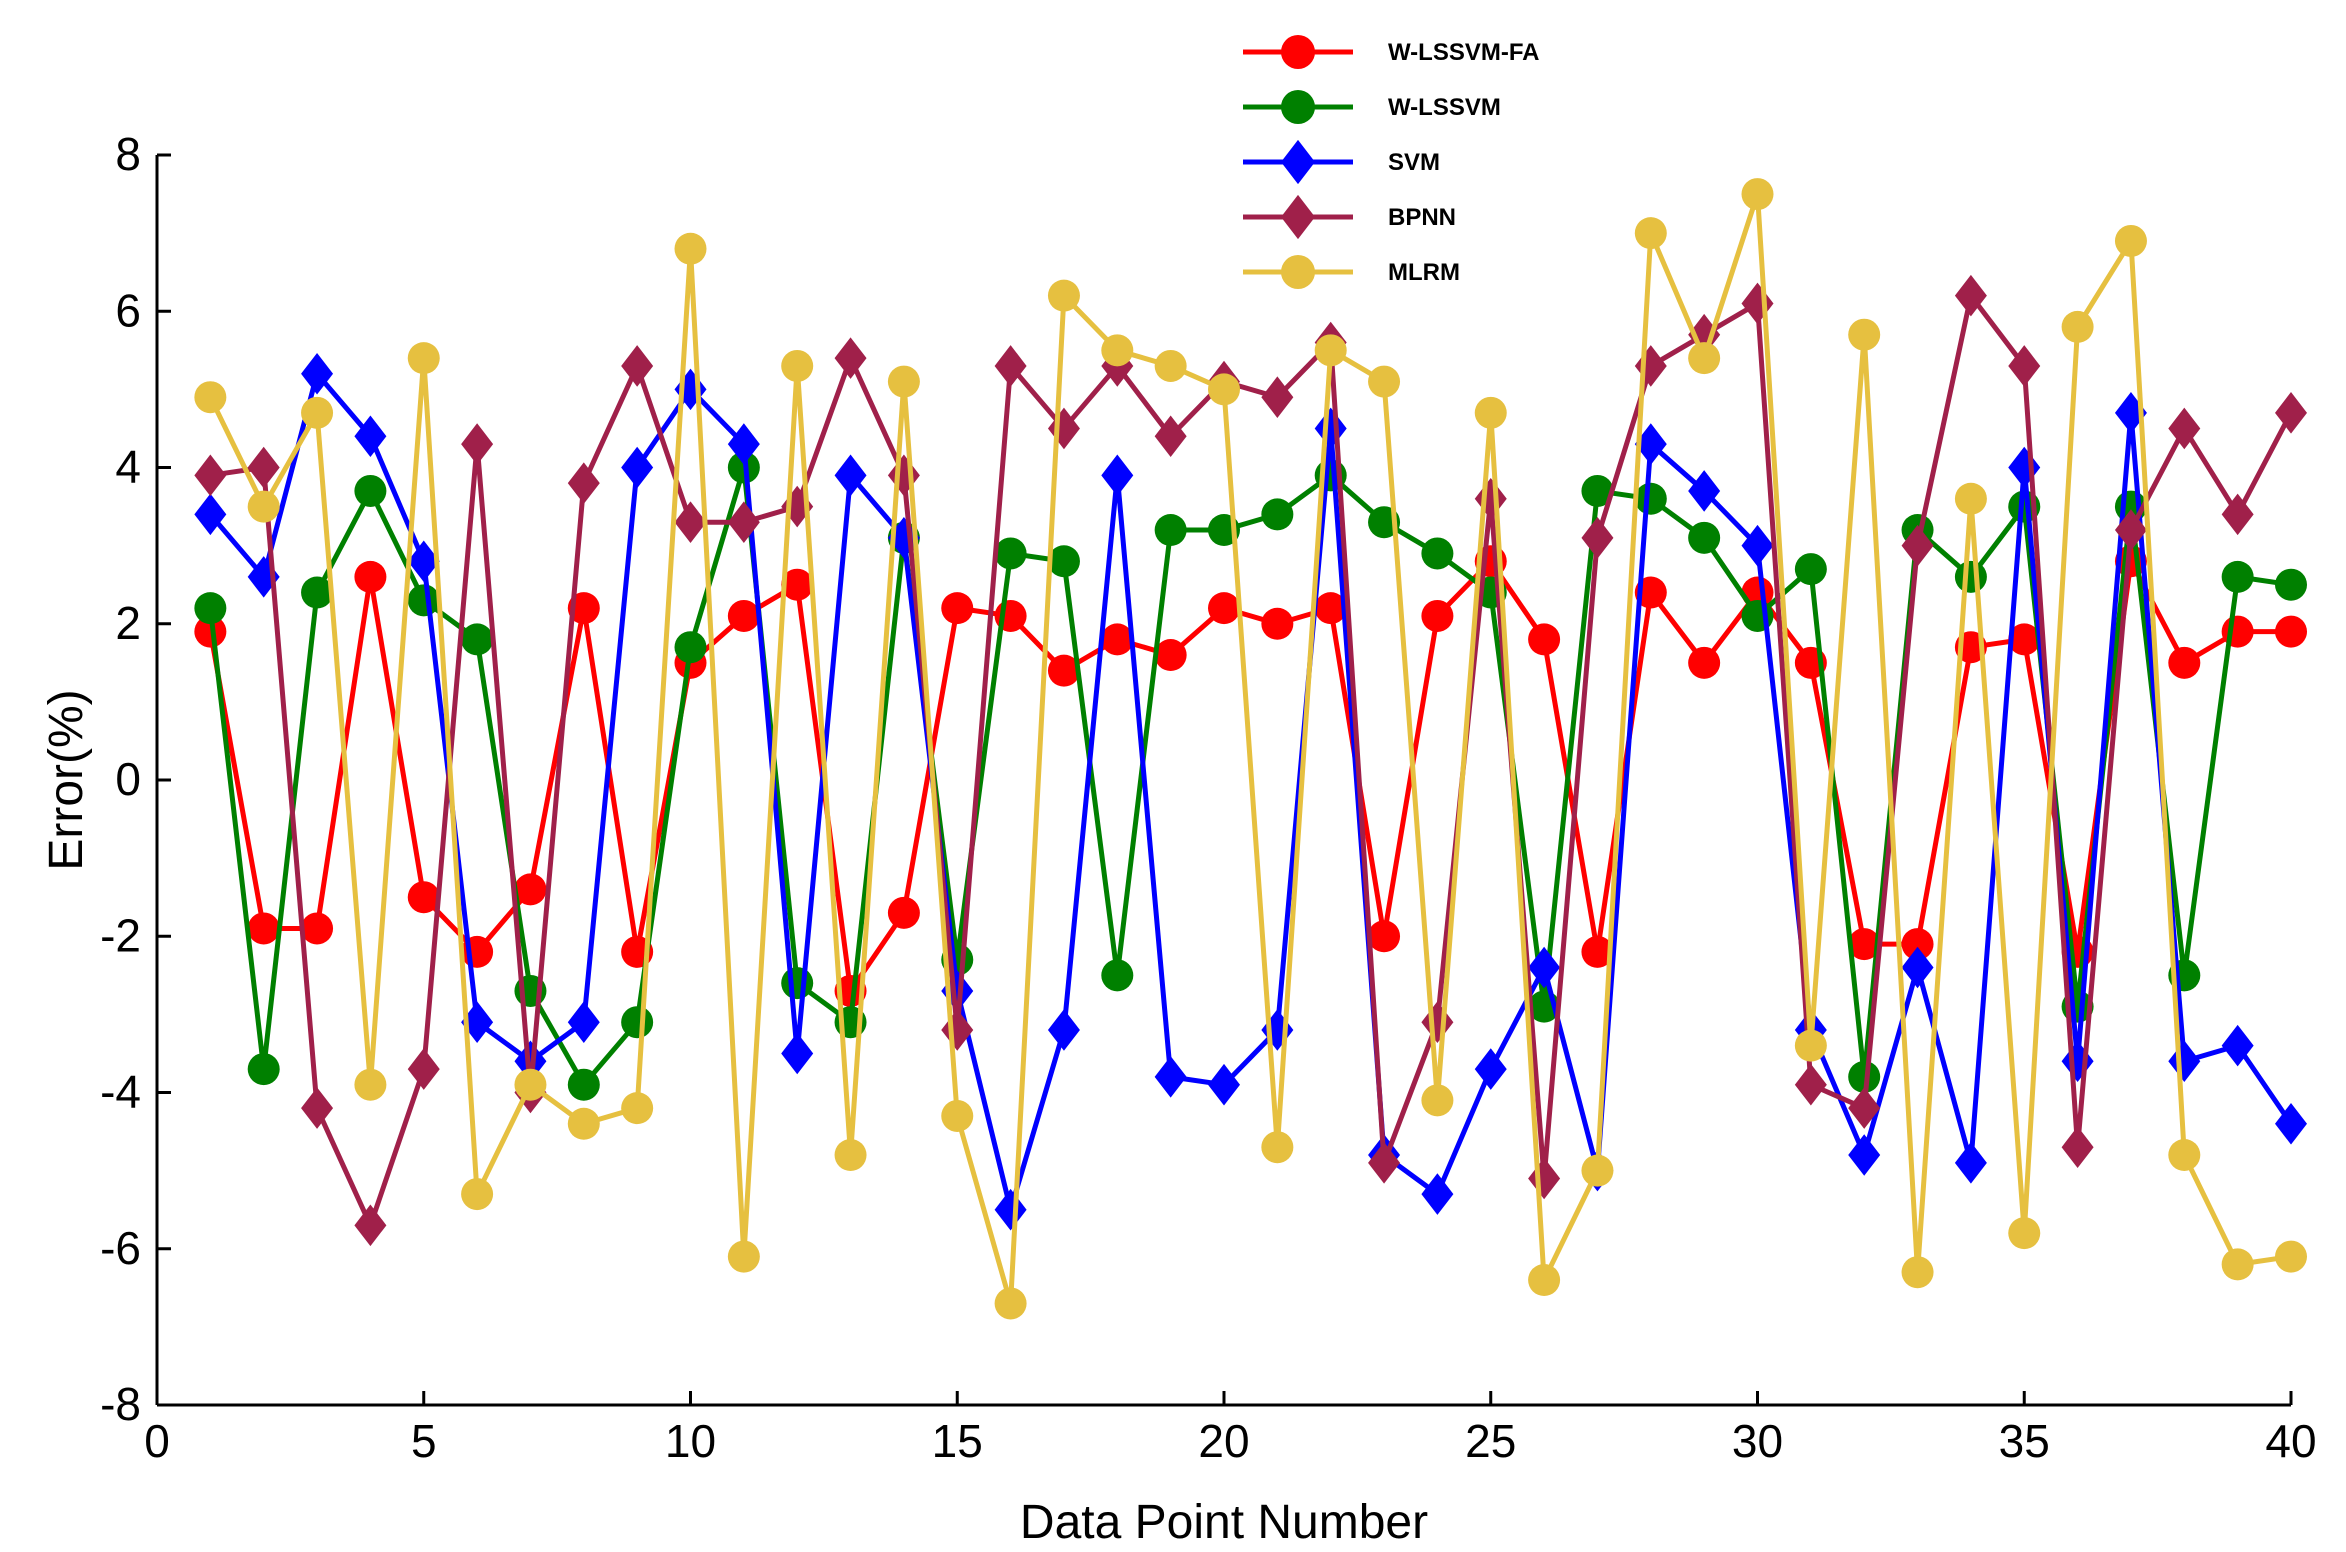 Image resolution: width=2346 pixels, height=1552 pixels. Describe the element at coordinates (120, 1404) in the screenshot. I see `y-tick-label: -8` at that location.